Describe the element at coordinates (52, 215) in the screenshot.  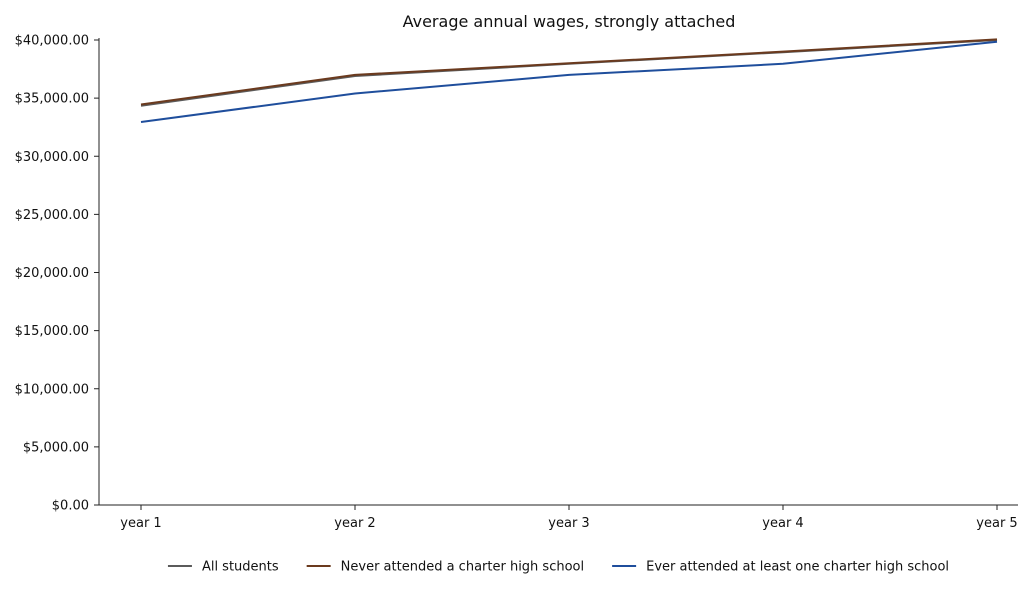
I see `y-tick-label: $25,000.00` at that location.